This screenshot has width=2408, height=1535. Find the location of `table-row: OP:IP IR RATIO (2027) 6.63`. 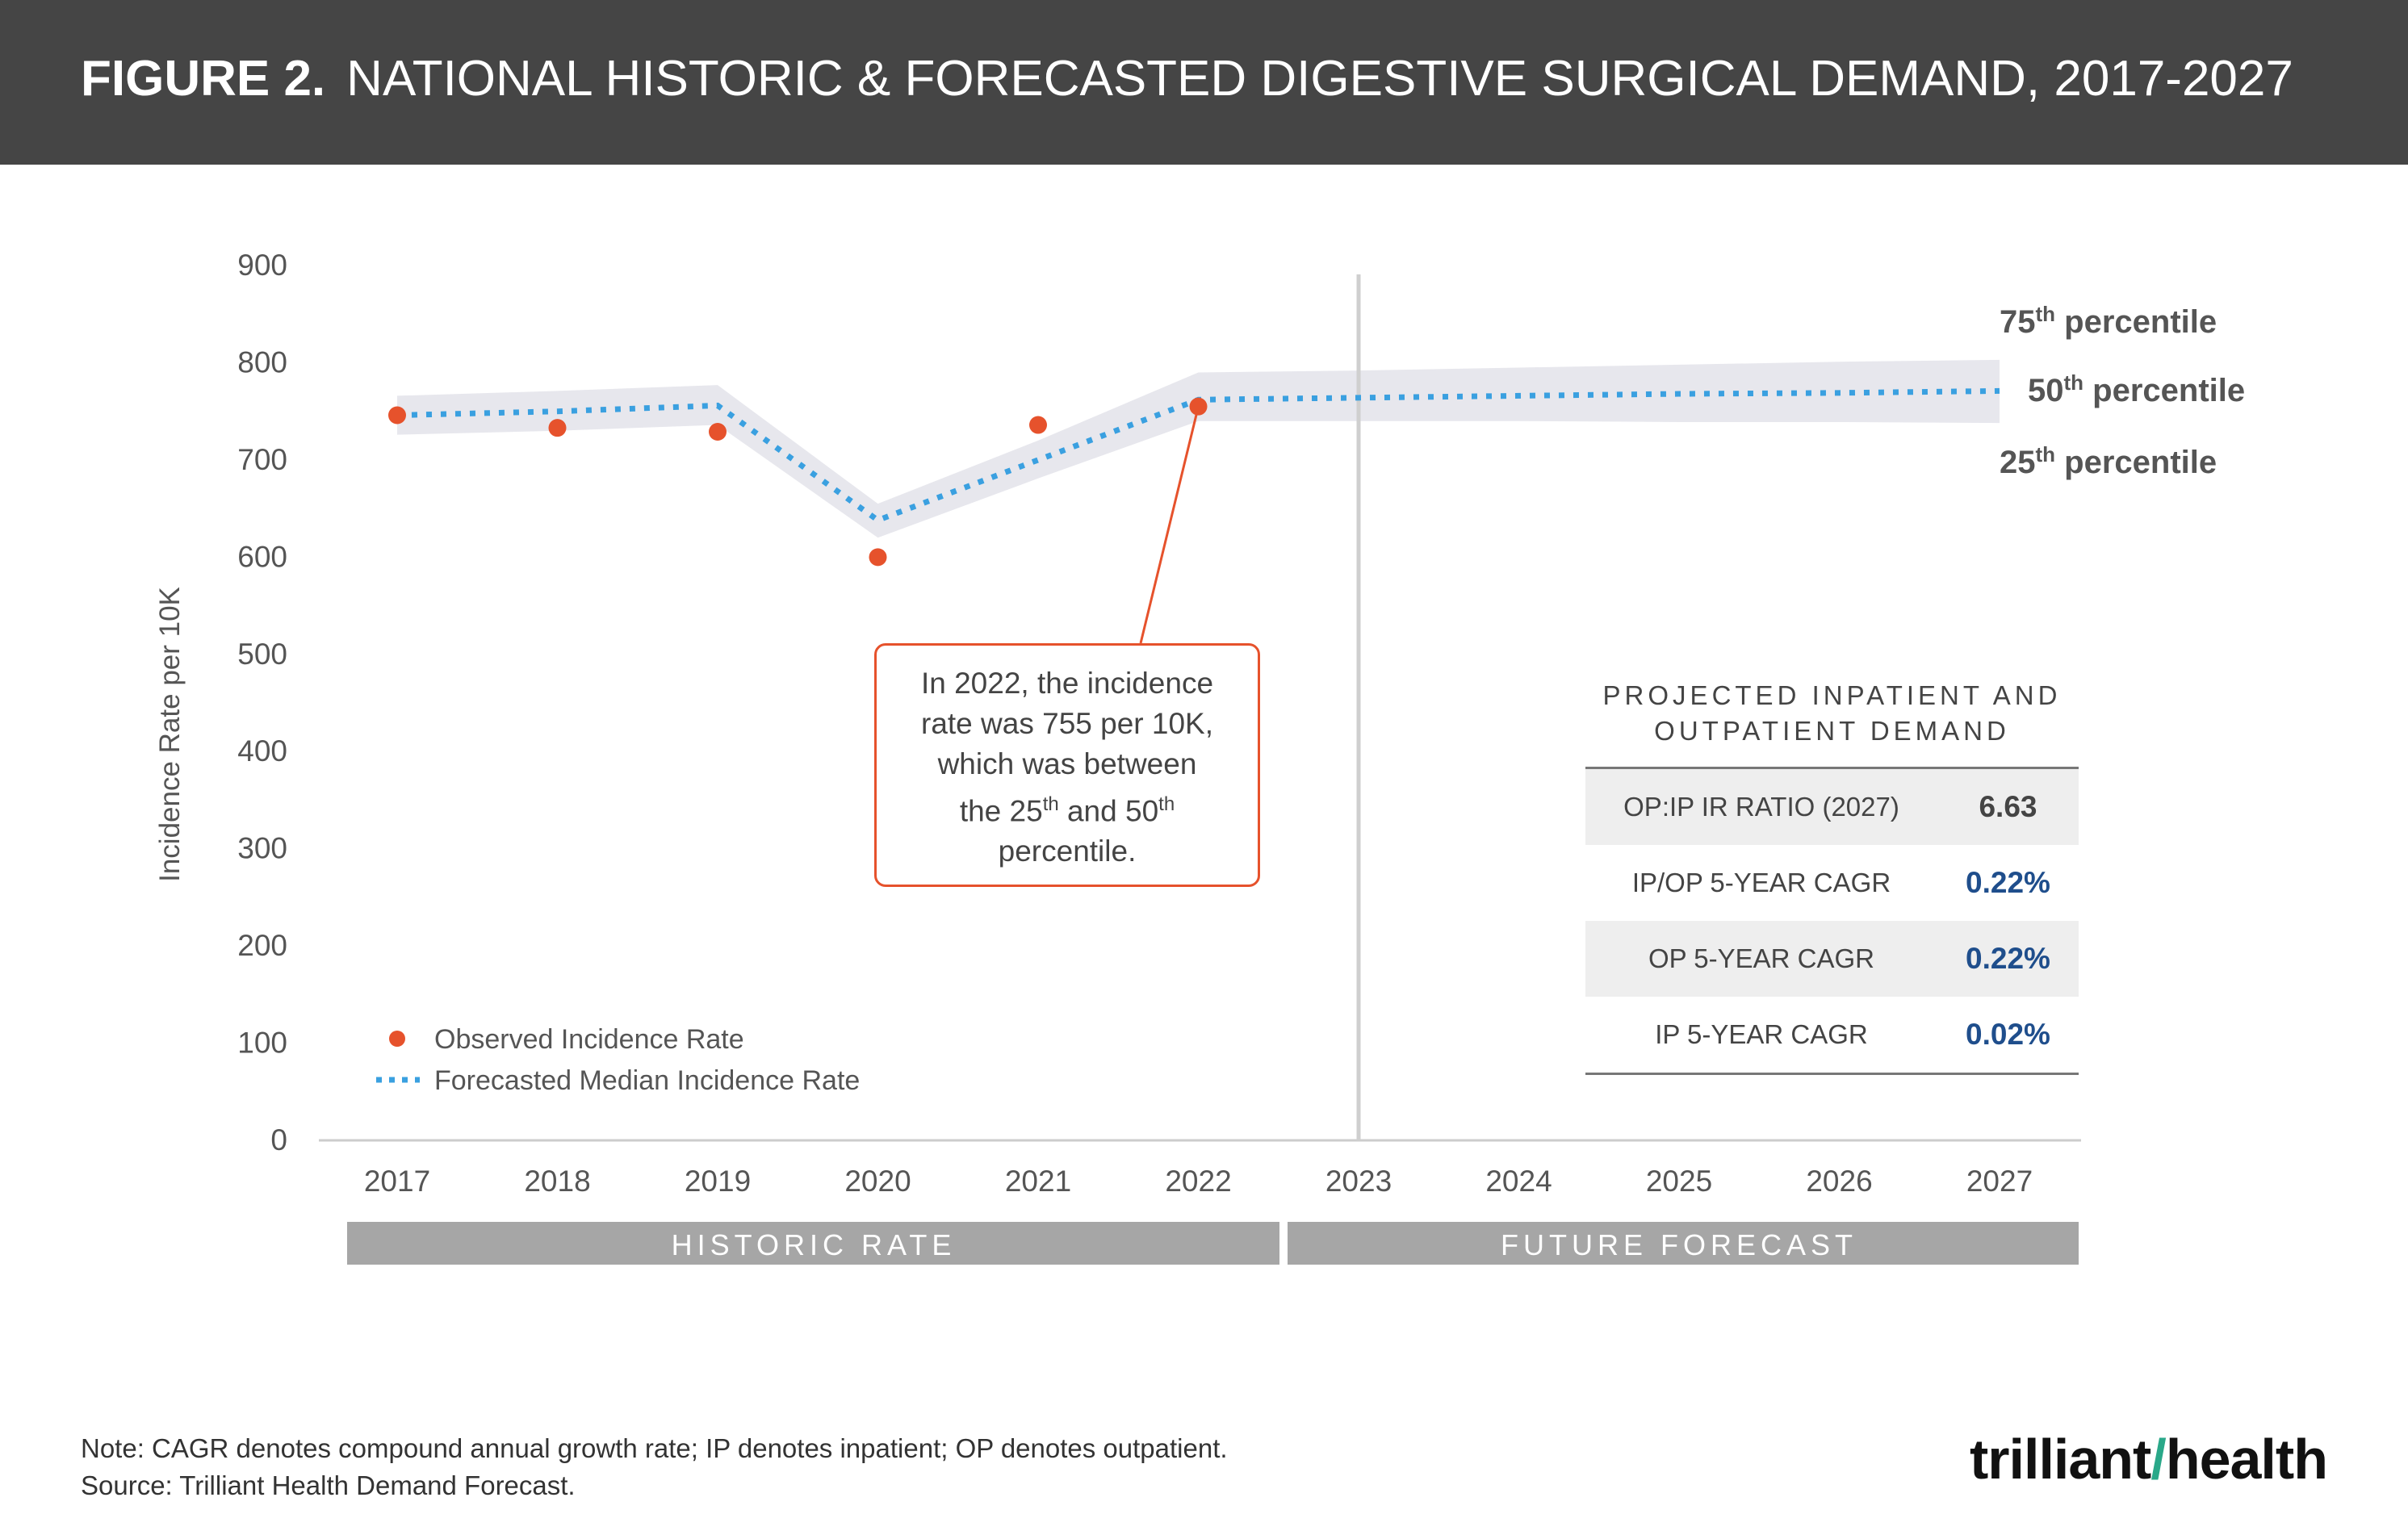

table-row: OP:IP IR RATIO (2027) 6.63 is located at coordinates (1832, 807).